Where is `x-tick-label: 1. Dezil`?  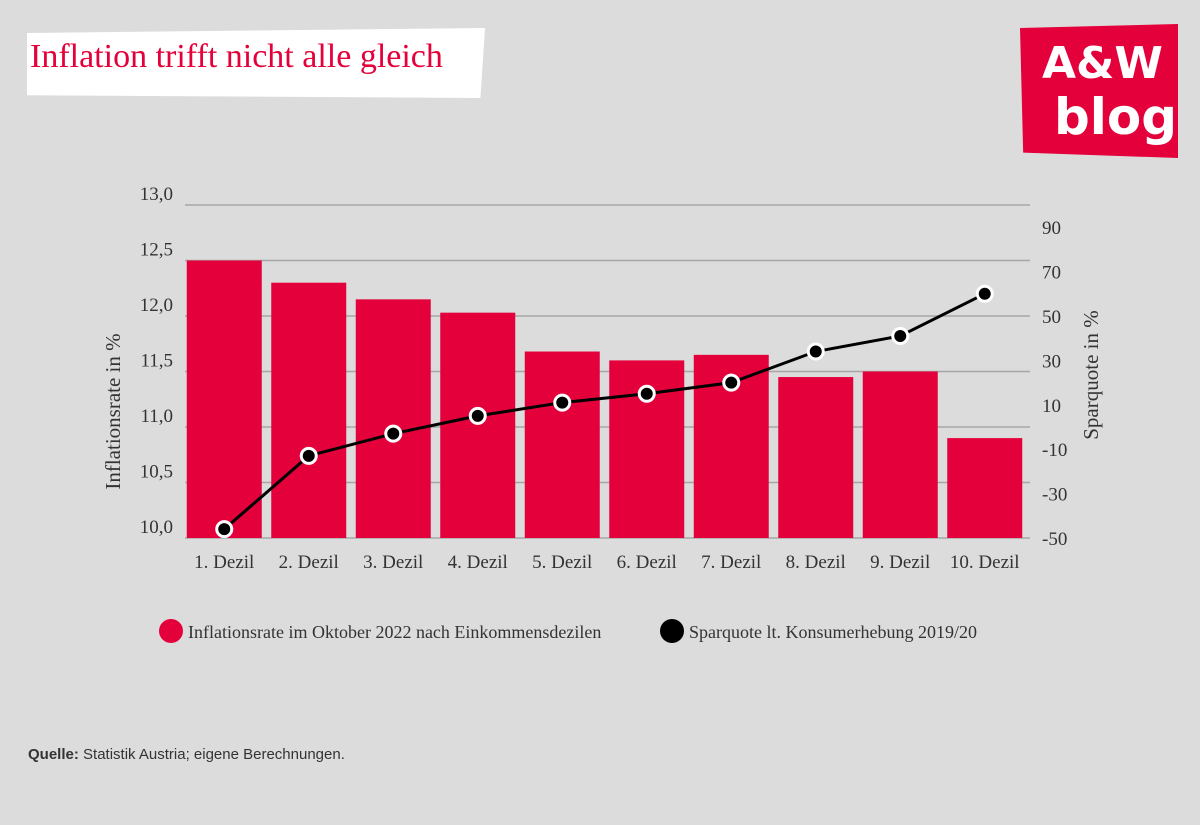 x-tick-label: 1. Dezil is located at coordinates (224, 562).